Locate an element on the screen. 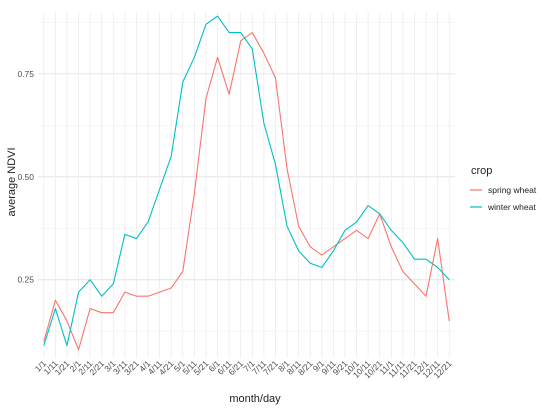 This screenshot has width=550, height=409. y-axis-title: average NDVI is located at coordinates (12, 181).